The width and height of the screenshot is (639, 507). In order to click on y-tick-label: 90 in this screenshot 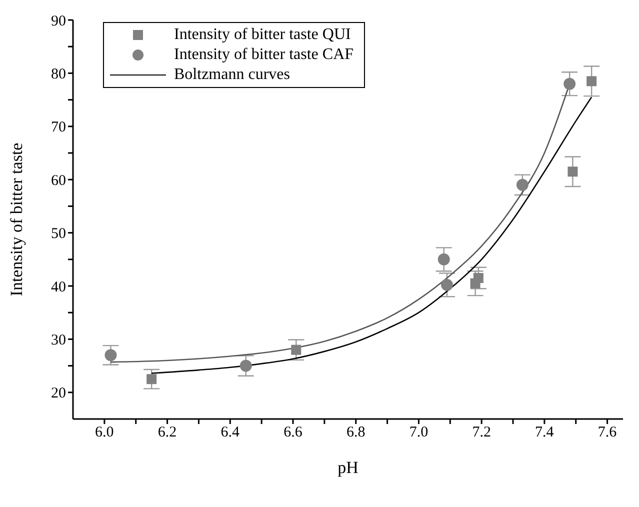, I will do `click(58, 21)`.